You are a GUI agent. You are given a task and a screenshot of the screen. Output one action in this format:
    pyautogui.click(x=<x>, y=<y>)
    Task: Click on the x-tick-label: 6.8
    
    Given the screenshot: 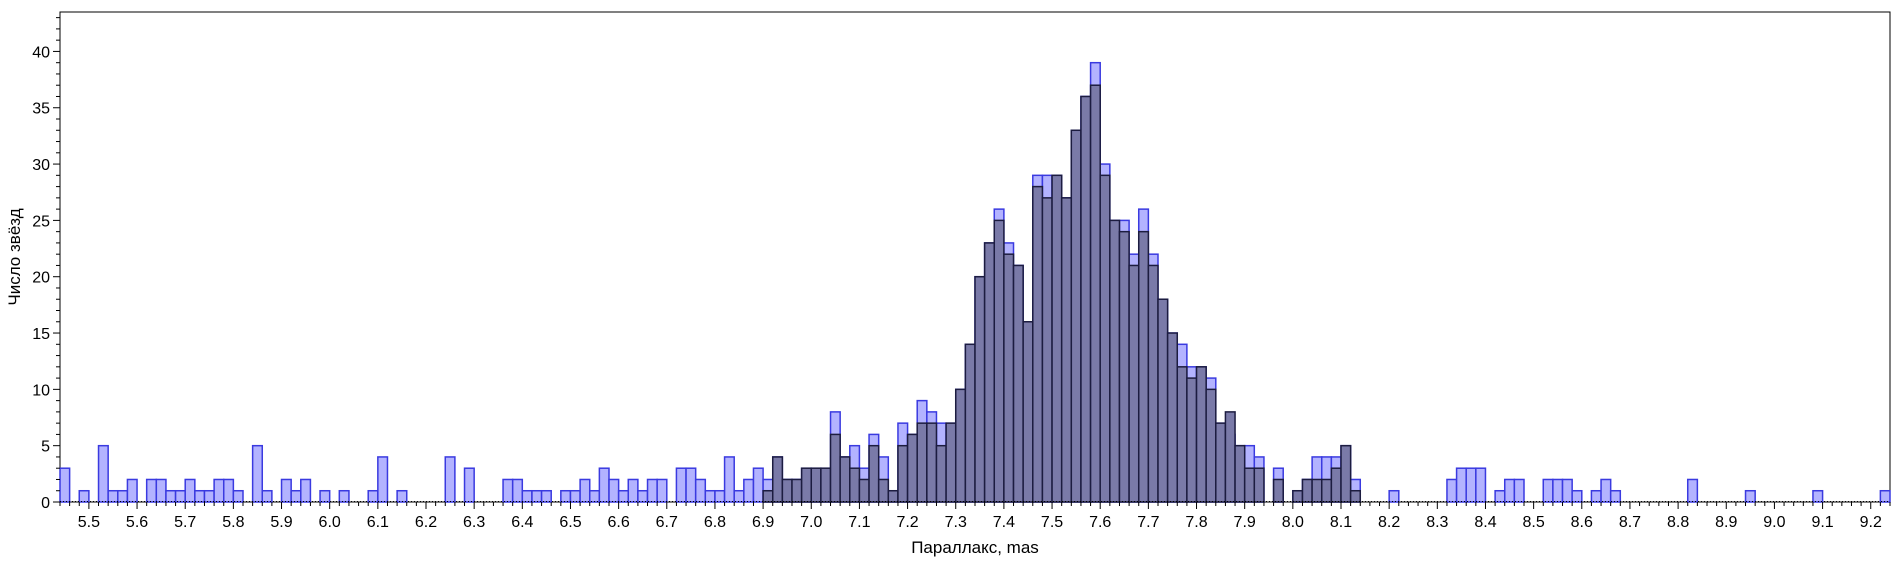 What is the action you would take?
    pyautogui.click(x=715, y=522)
    